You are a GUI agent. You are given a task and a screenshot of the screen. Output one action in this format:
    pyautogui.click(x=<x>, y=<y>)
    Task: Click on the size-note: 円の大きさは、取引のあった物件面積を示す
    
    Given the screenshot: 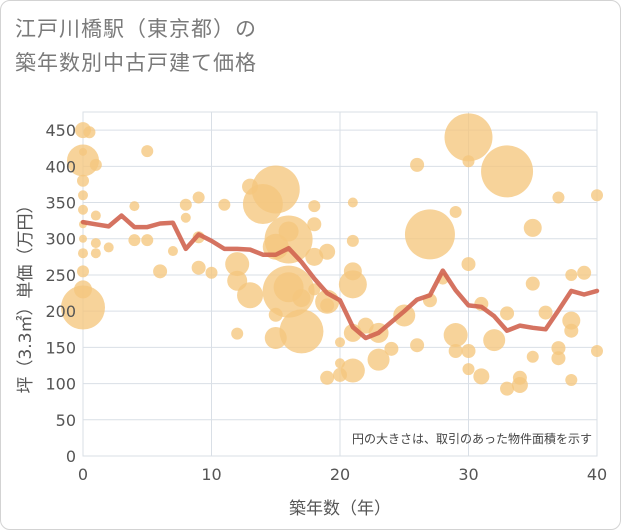 What is the action you would take?
    pyautogui.click(x=472, y=438)
    